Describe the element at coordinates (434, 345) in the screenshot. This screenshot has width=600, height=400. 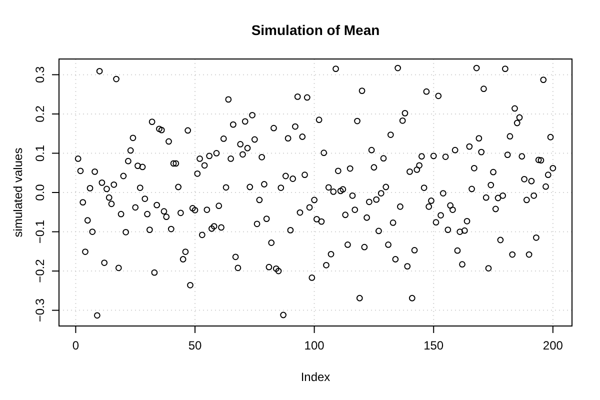
I see `x-tick-label: 150` at that location.